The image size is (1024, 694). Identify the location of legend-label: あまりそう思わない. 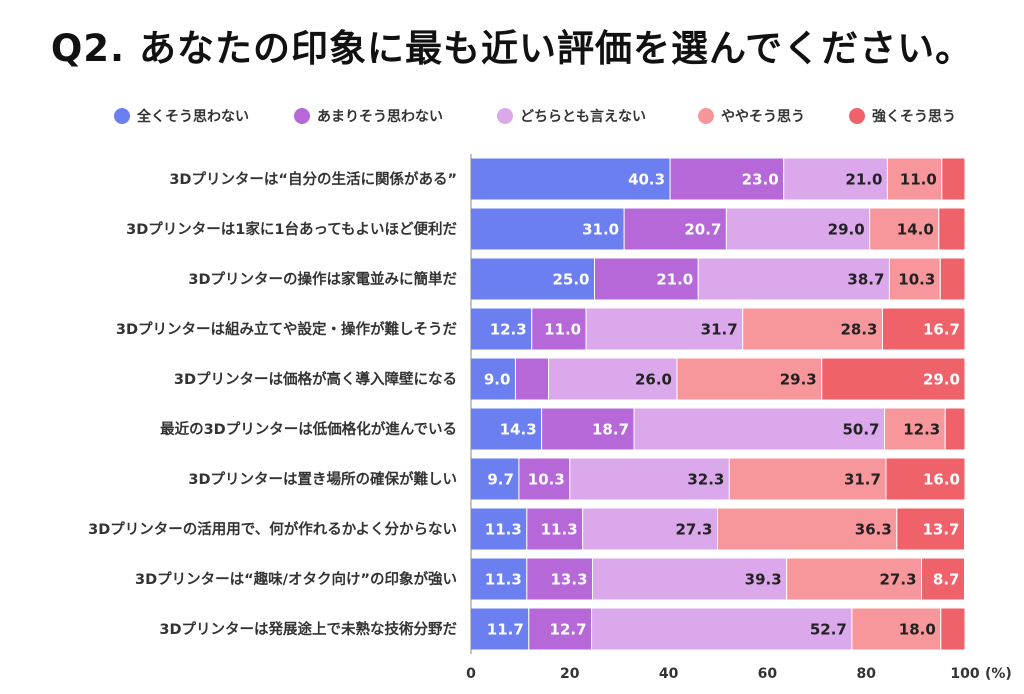
(380, 117).